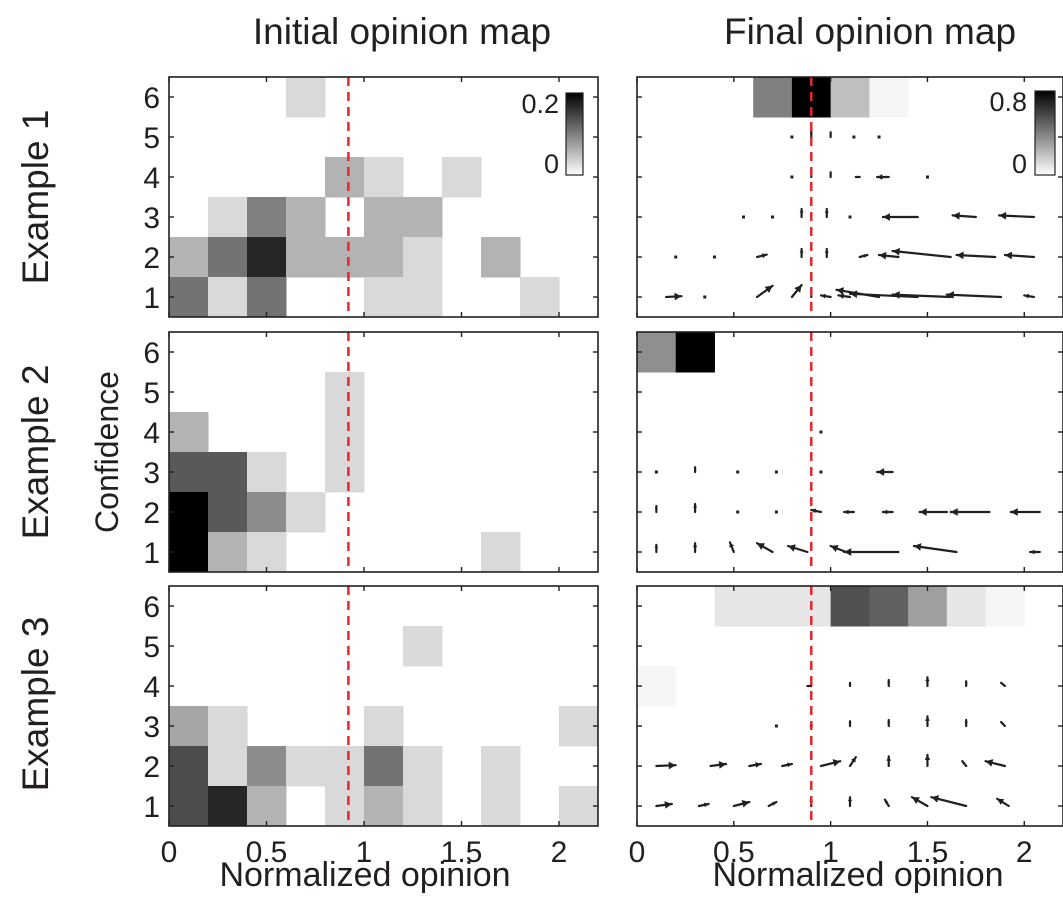 The width and height of the screenshot is (1063, 907). I want to click on y-axis-label: Confidence, so click(107, 452).